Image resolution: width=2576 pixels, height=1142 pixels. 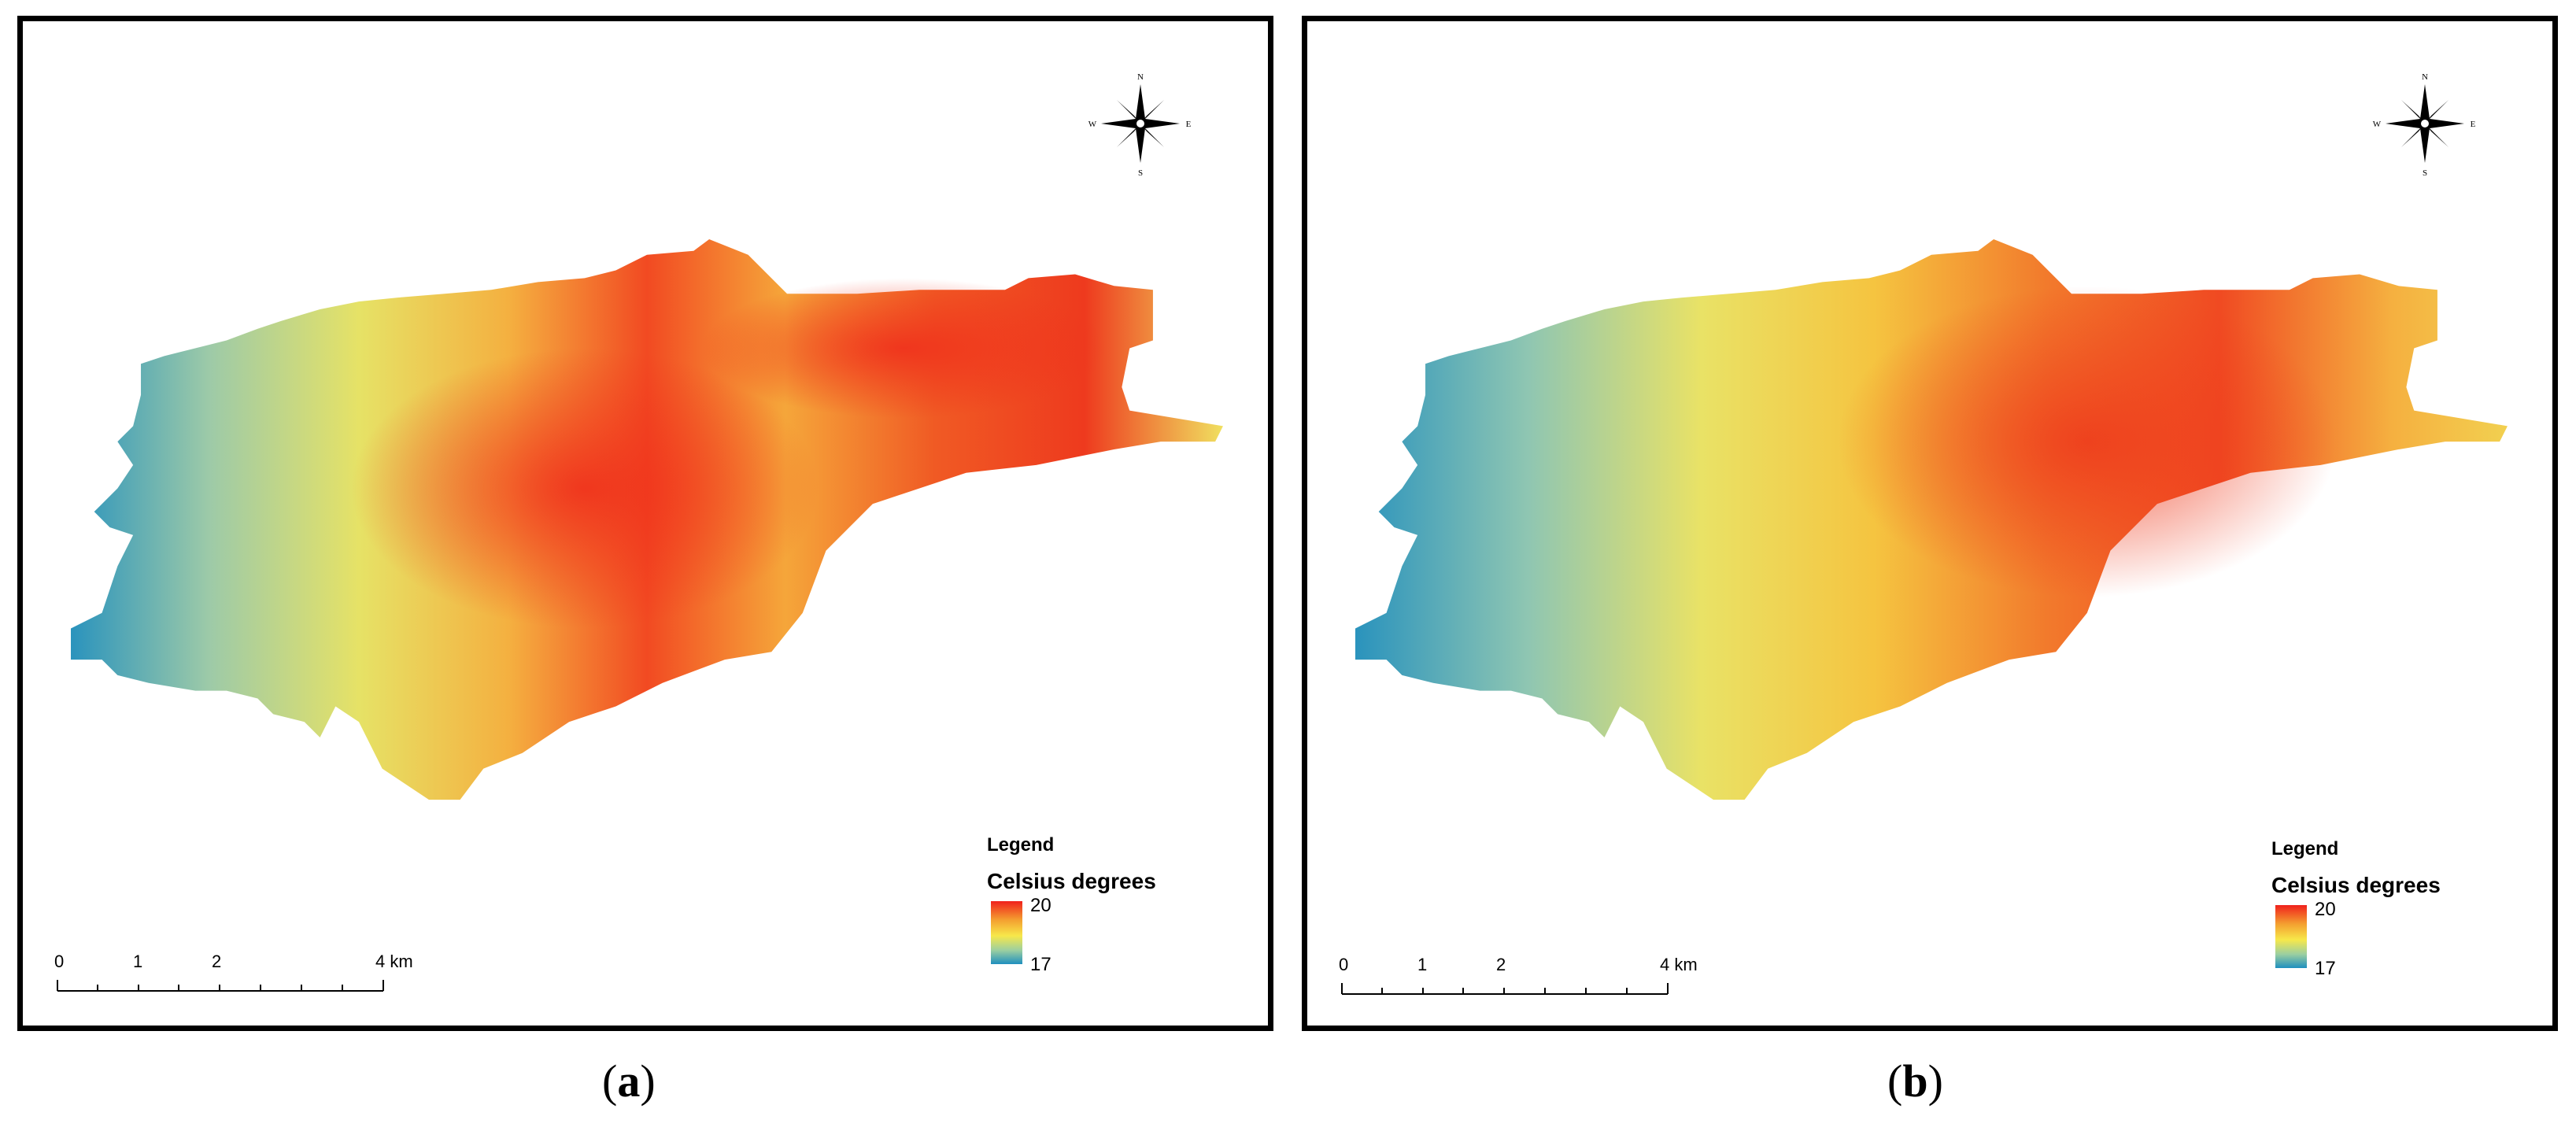 I want to click on caption-a: (a), so click(x=629, y=1081).